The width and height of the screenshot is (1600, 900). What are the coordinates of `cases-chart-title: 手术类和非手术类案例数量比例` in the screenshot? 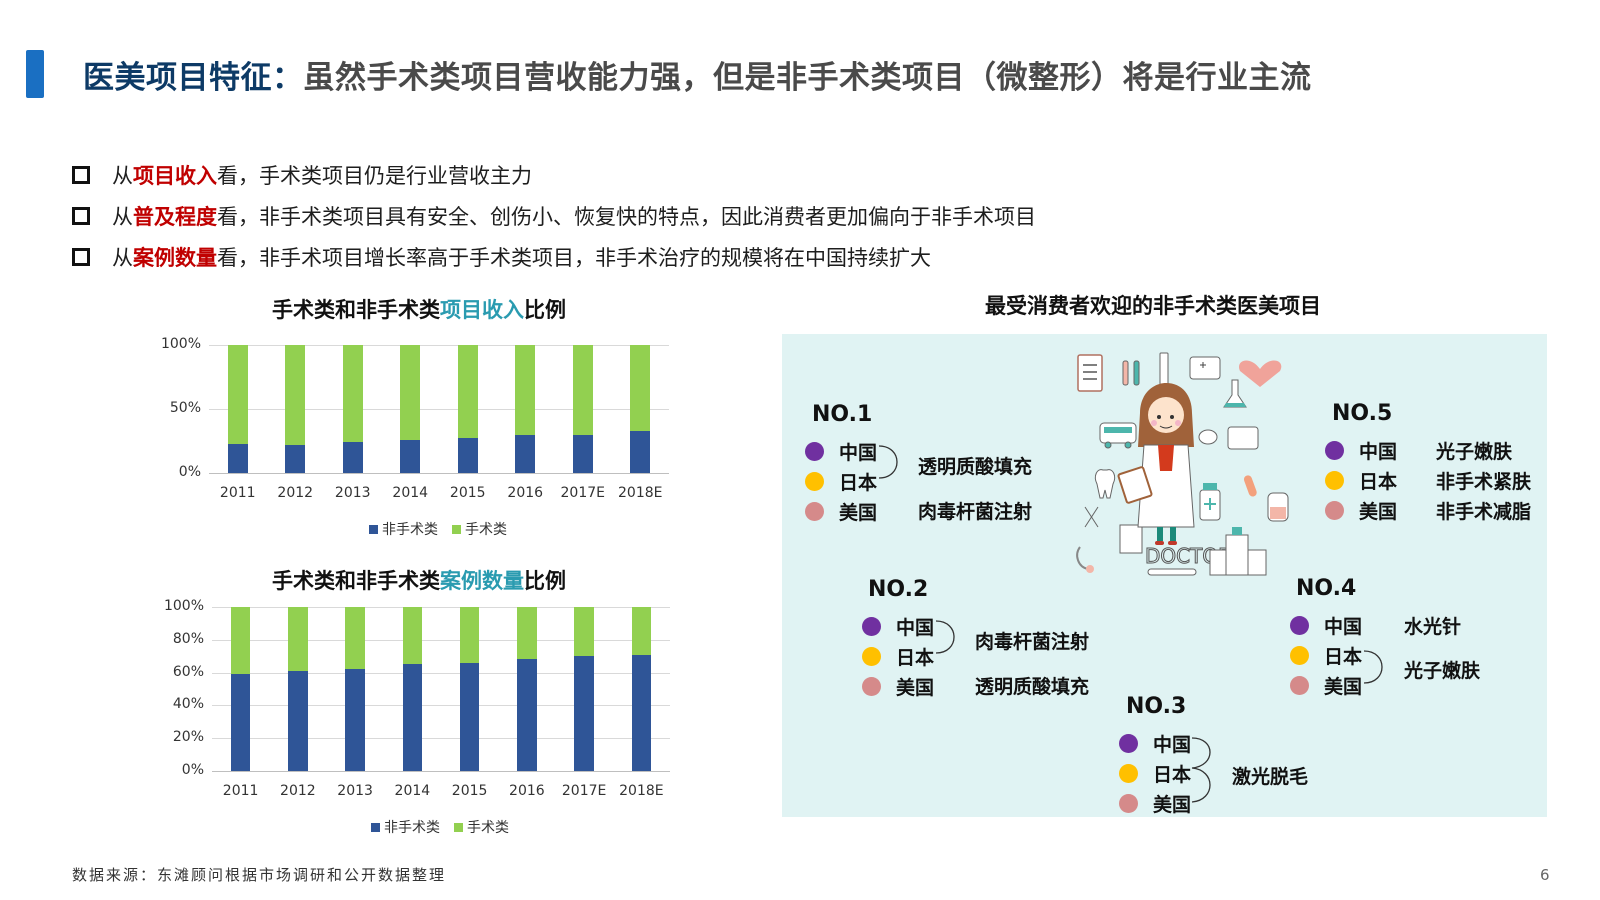 It's located at (419, 581).